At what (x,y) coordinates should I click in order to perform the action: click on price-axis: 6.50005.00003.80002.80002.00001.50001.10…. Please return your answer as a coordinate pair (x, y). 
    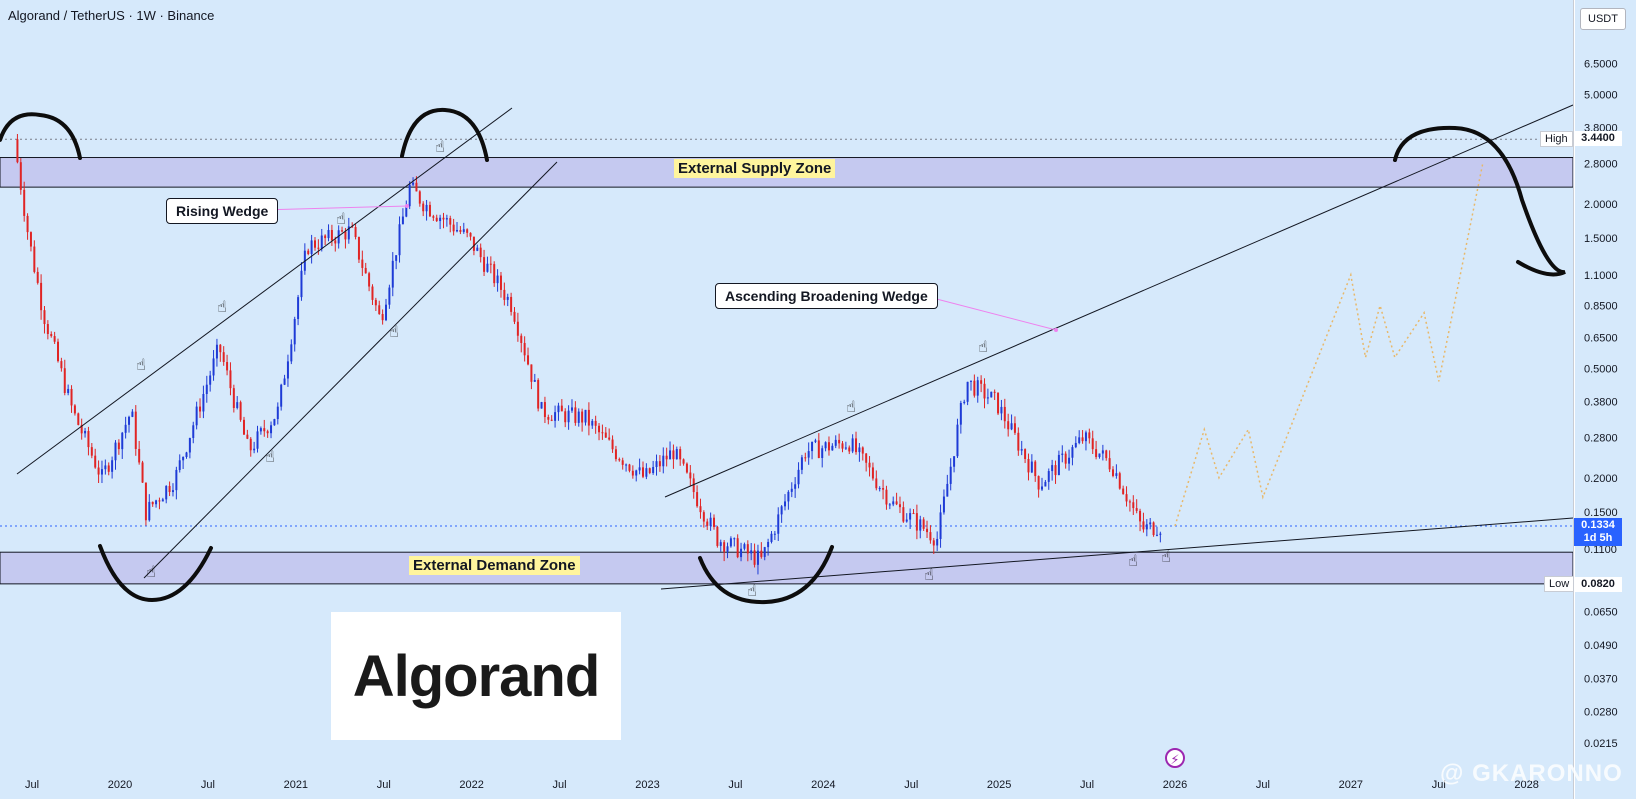
    Looking at the image, I should click on (1601, 405).